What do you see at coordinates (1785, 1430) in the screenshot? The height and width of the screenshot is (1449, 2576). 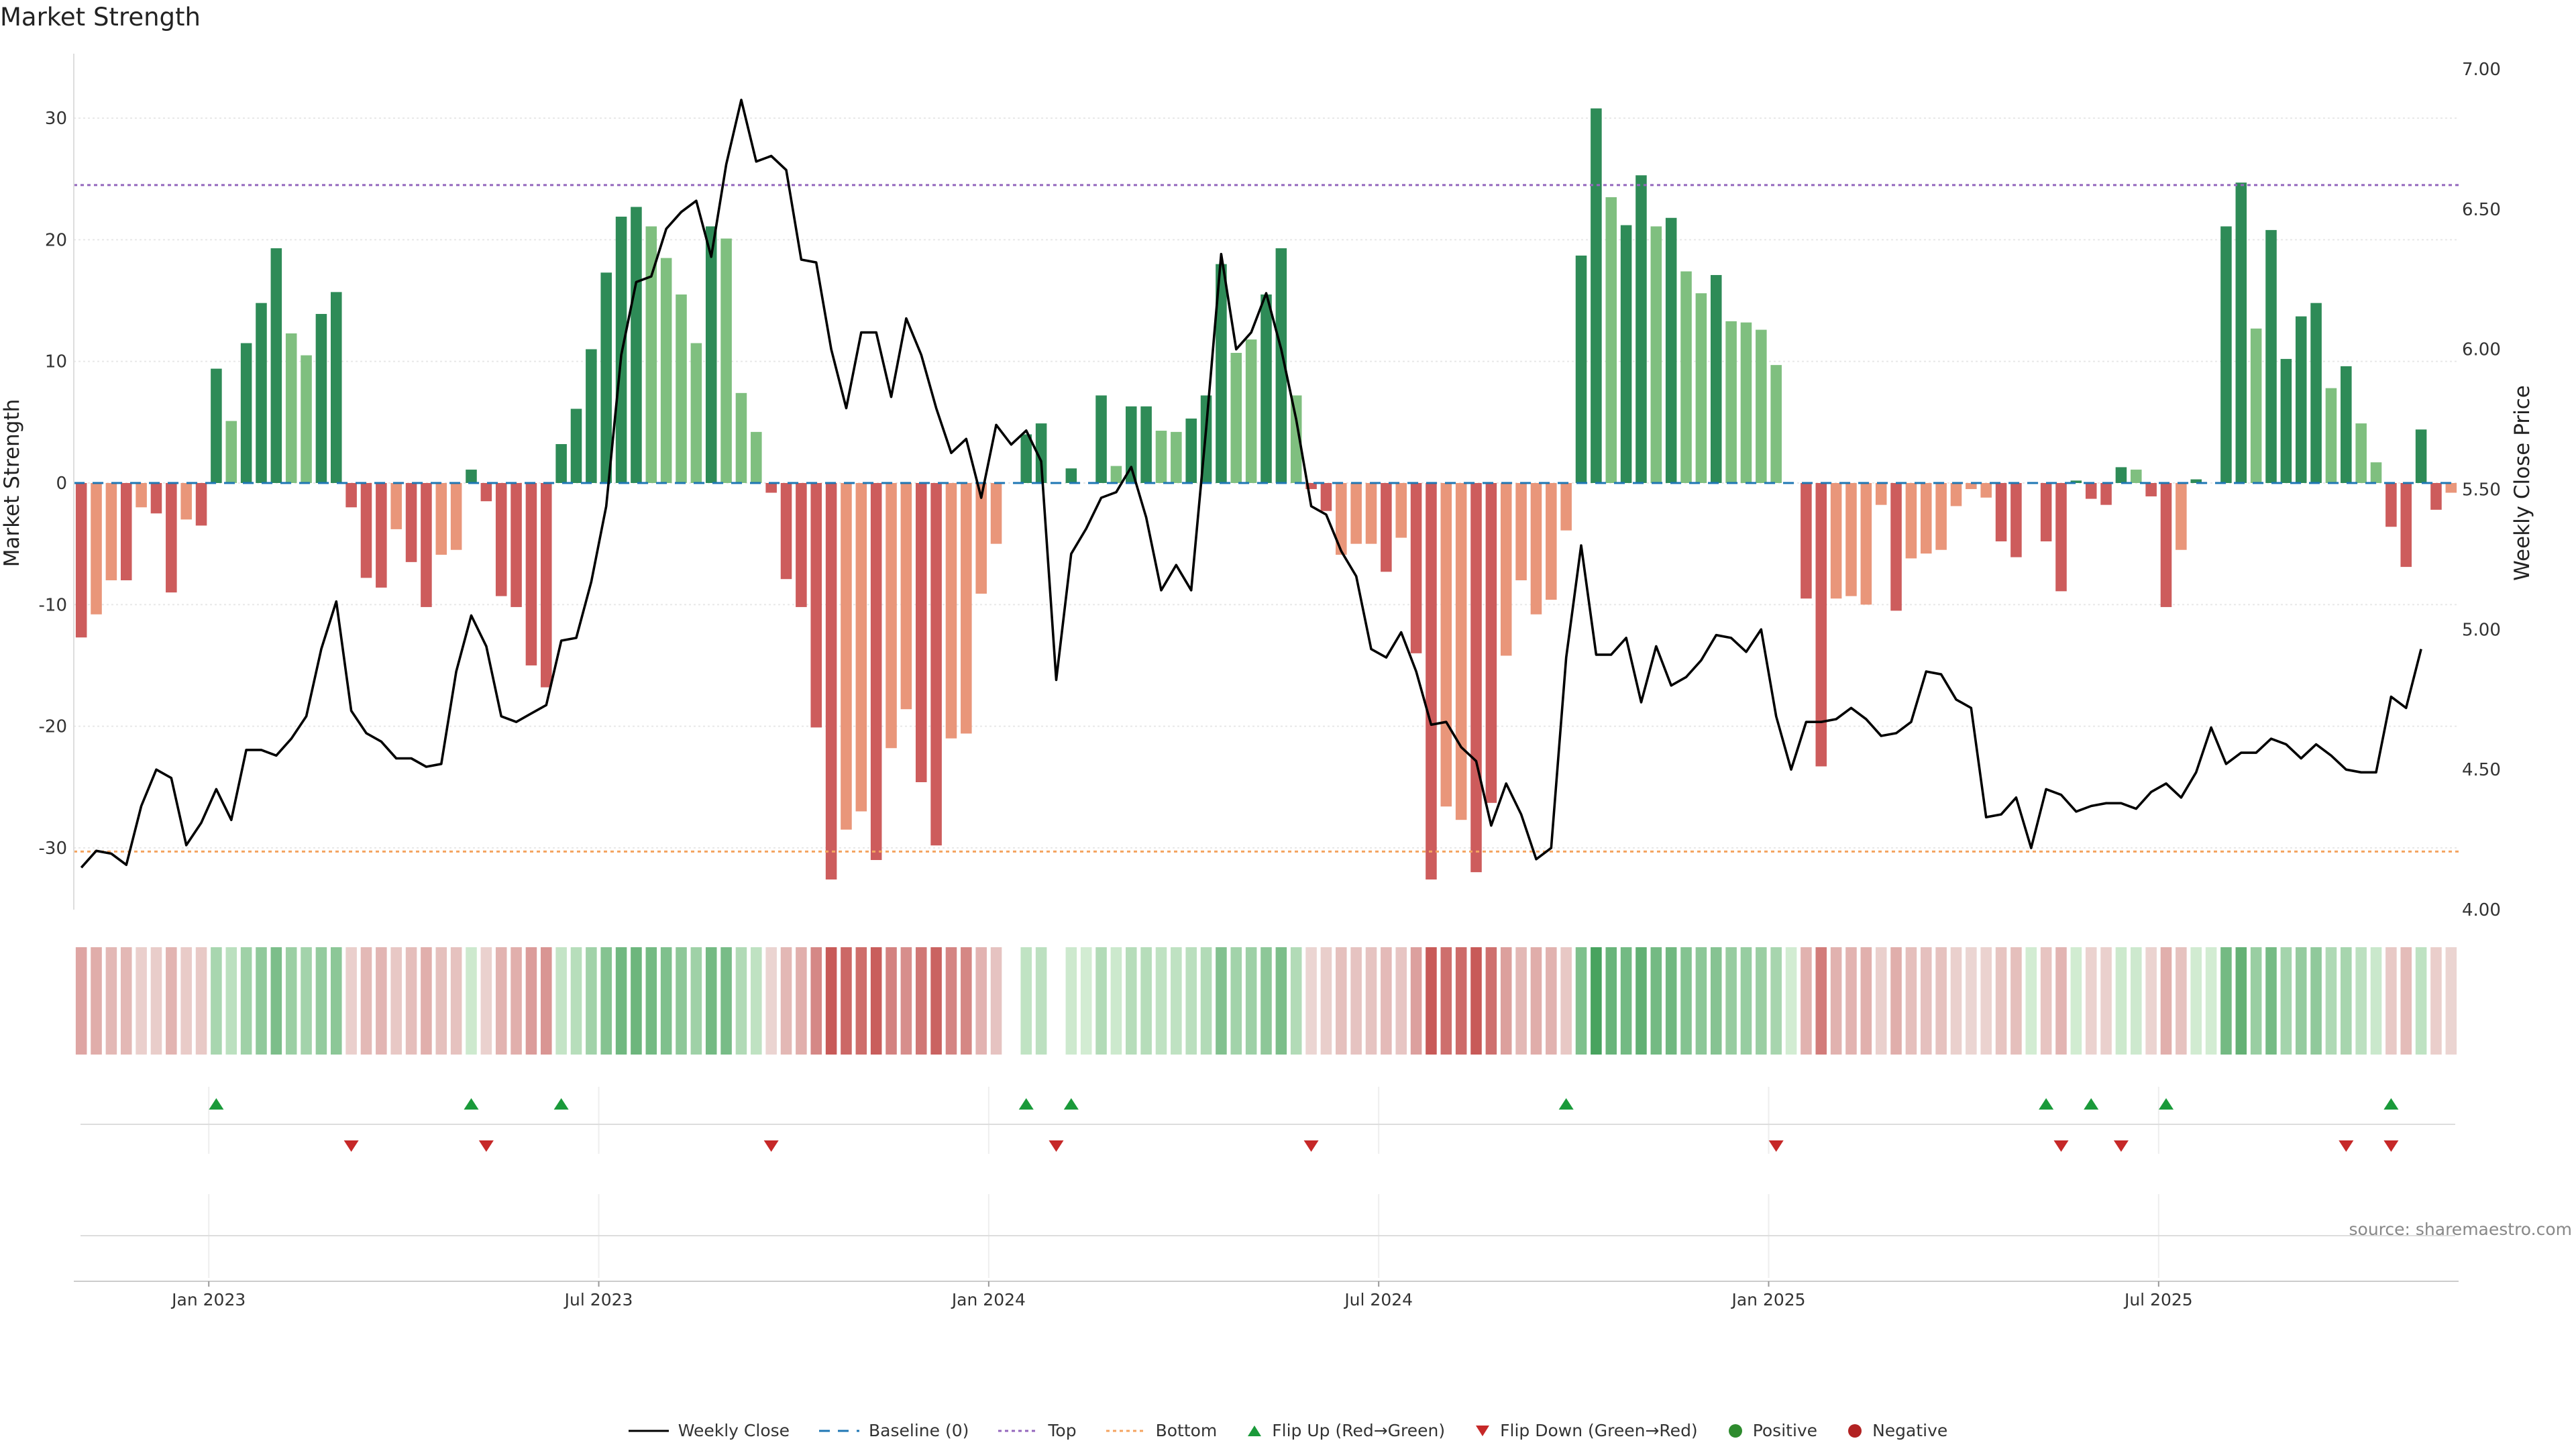 I see `legend-label: Positive` at bounding box center [1785, 1430].